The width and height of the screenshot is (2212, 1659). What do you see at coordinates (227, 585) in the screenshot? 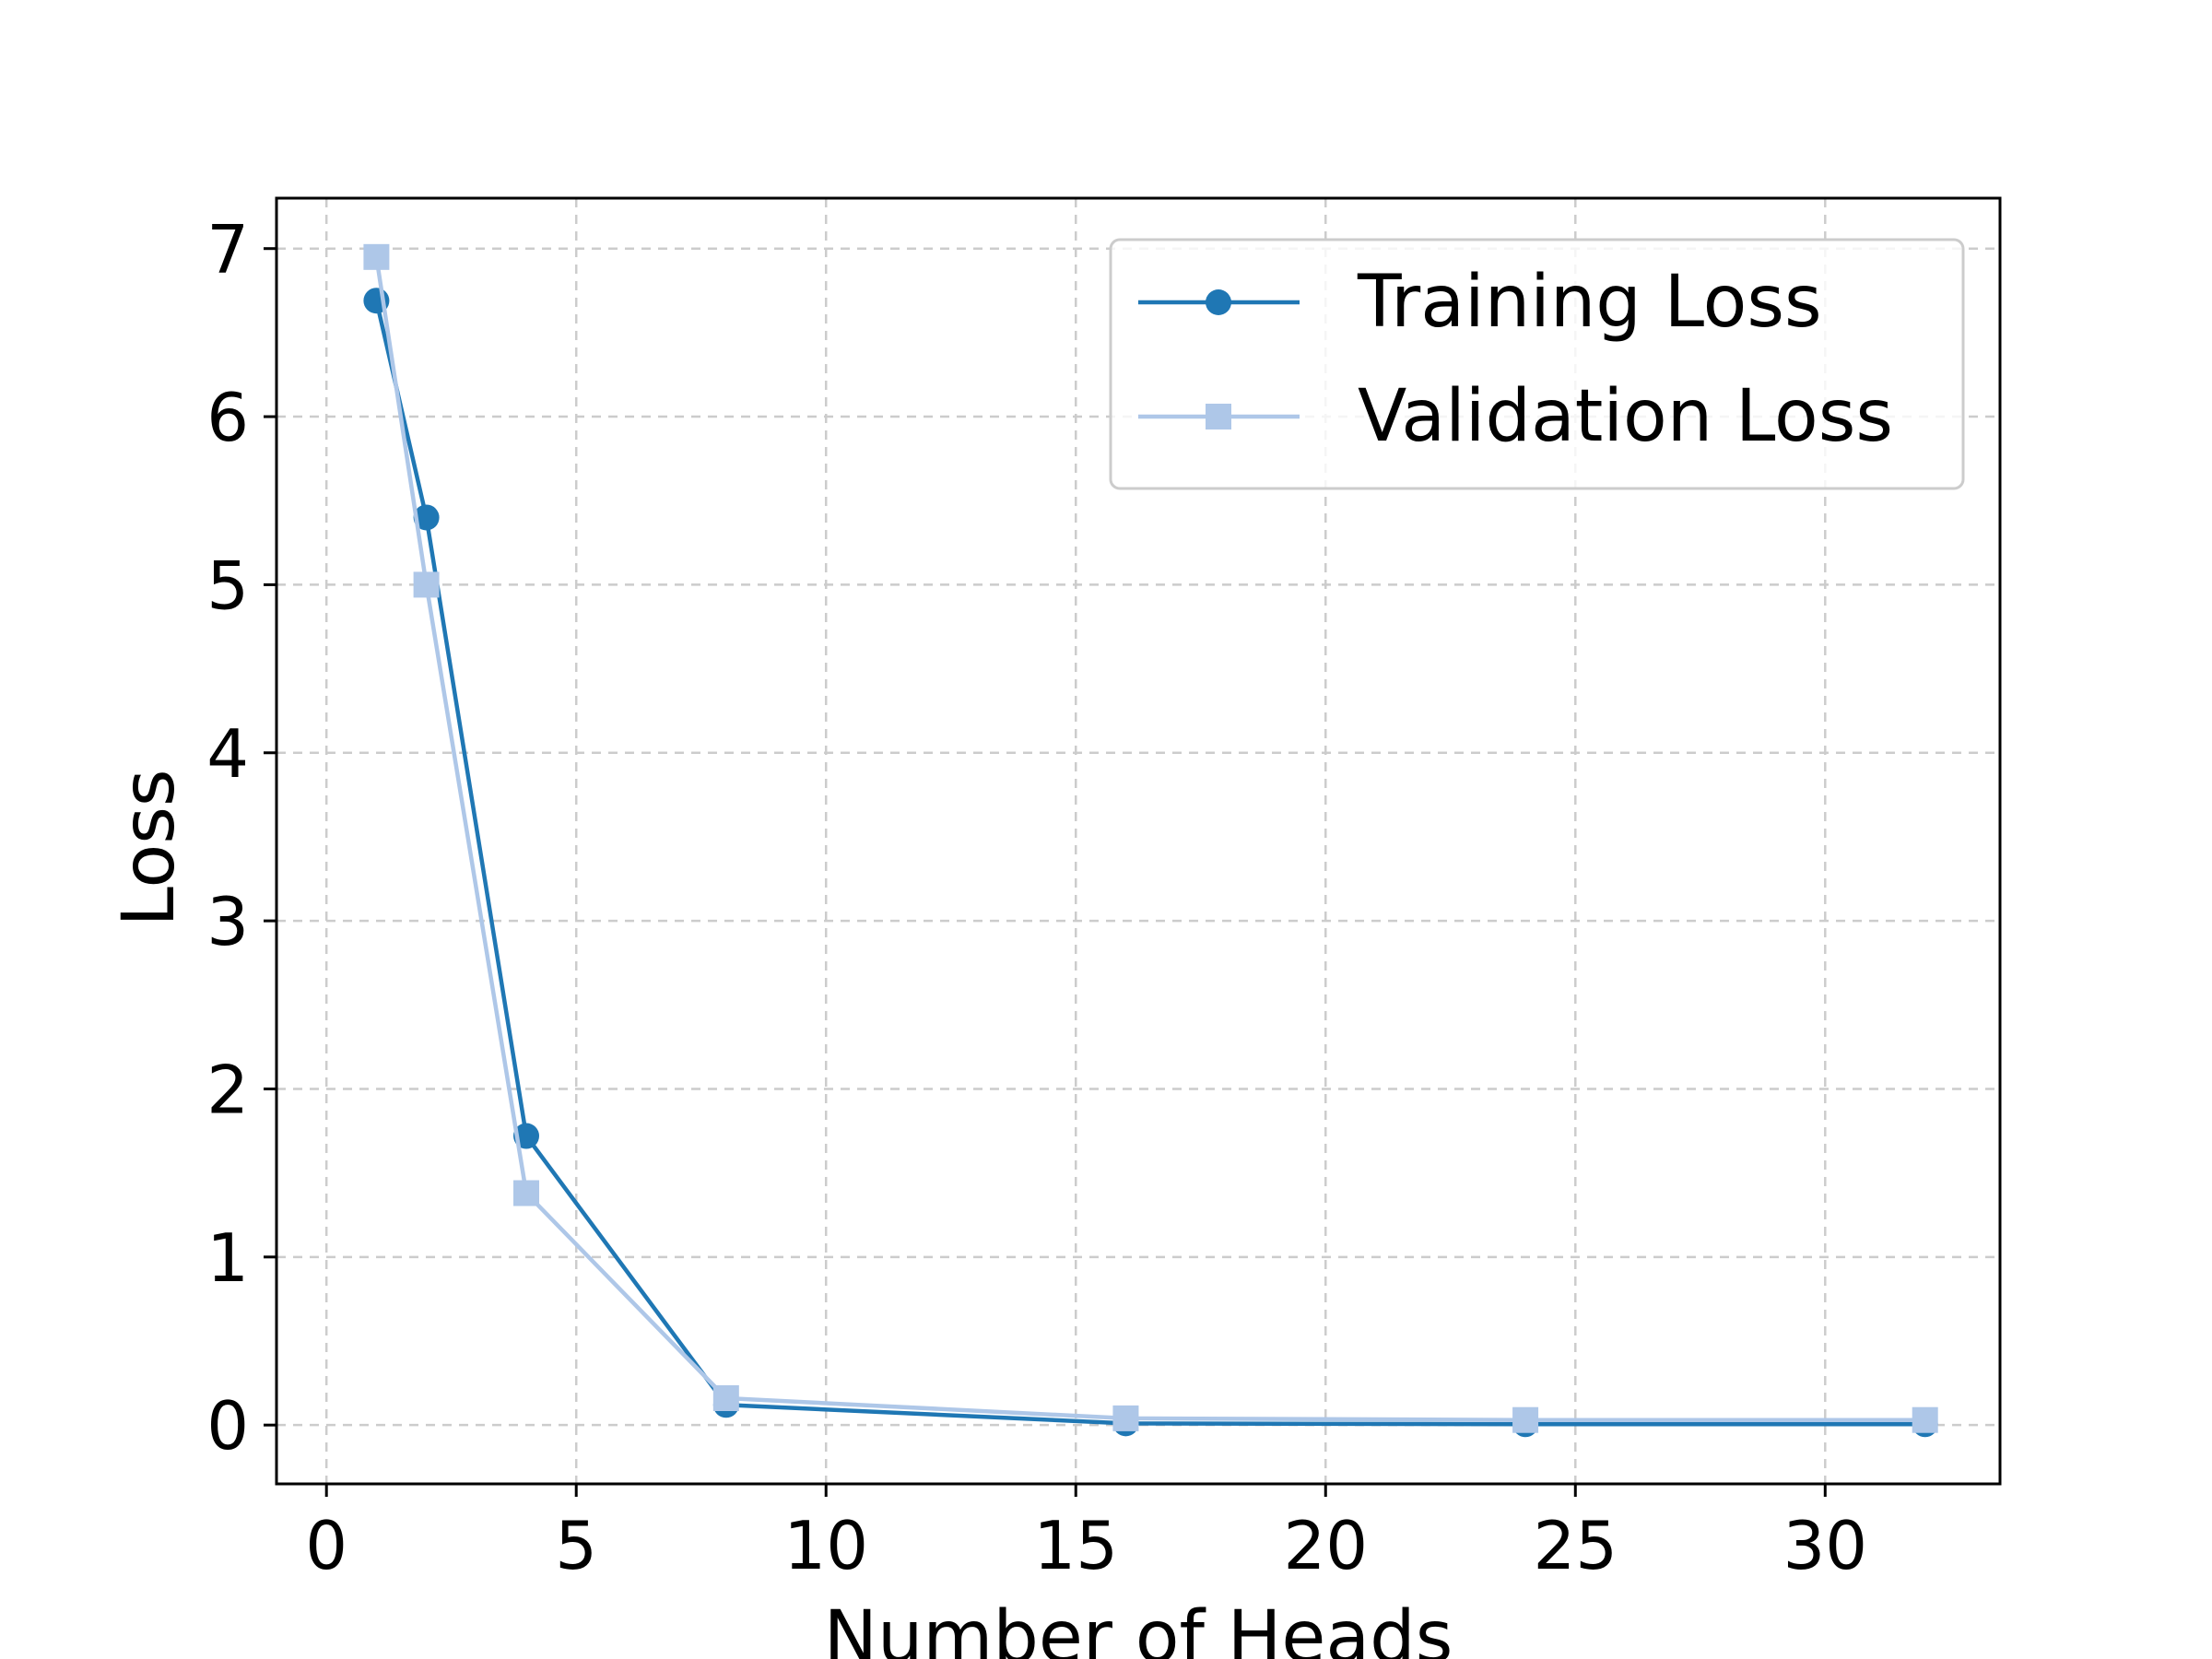
I see `y-tick-label-5: 5` at bounding box center [227, 585].